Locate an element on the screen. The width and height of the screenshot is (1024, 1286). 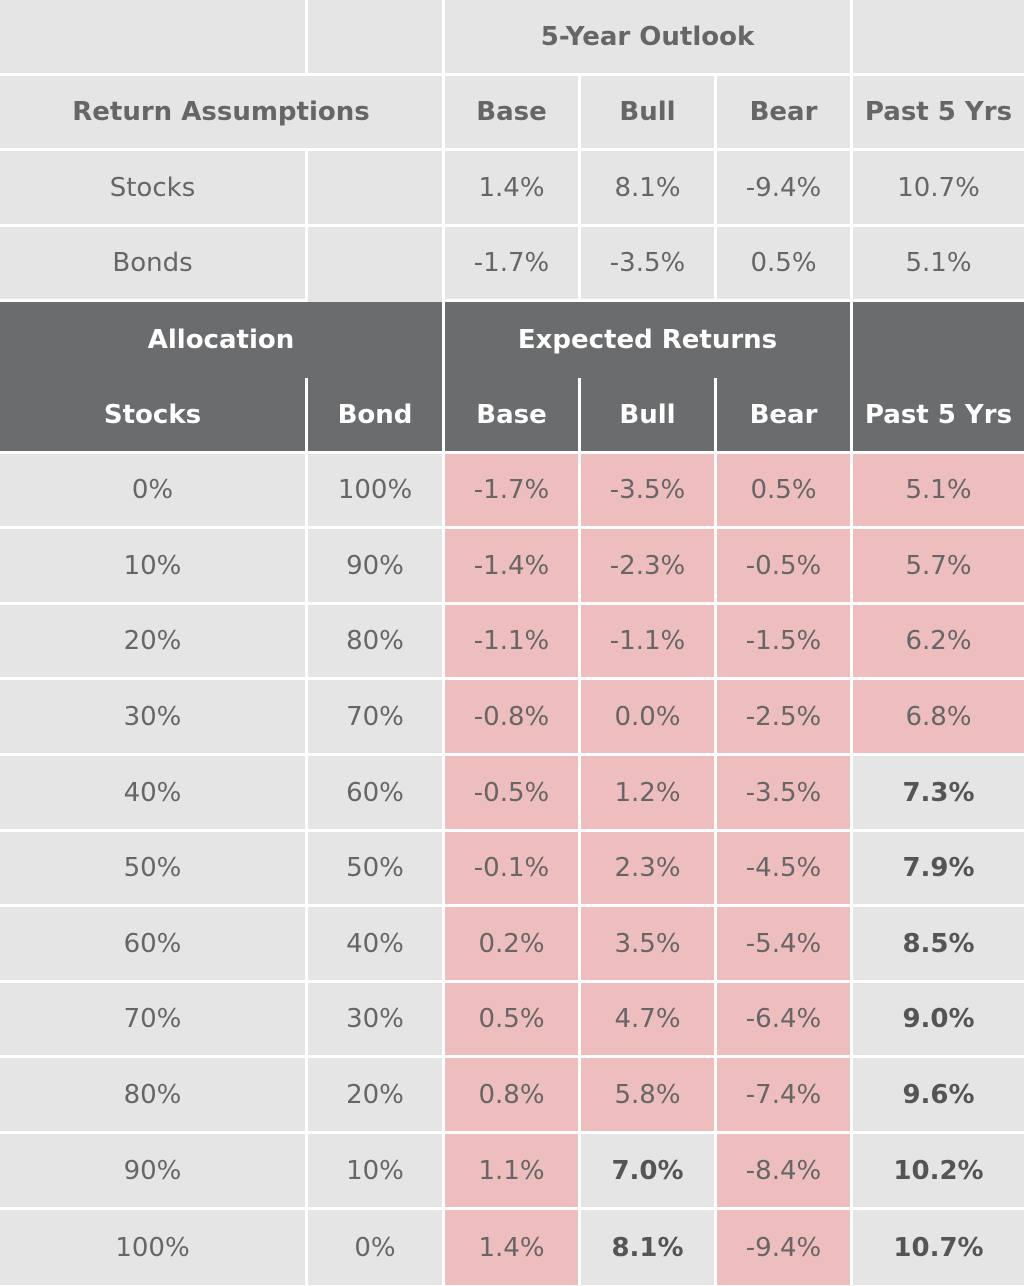
expected-return-value: -8.4% is located at coordinates (783, 1170).